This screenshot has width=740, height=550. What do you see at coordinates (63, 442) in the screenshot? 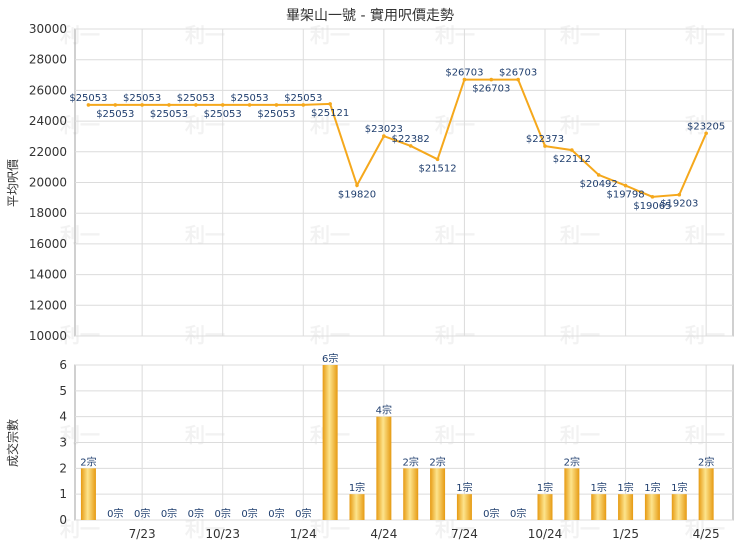
I see `deals-y-ticks: 0 1 2 3 4 5 6` at bounding box center [63, 442].